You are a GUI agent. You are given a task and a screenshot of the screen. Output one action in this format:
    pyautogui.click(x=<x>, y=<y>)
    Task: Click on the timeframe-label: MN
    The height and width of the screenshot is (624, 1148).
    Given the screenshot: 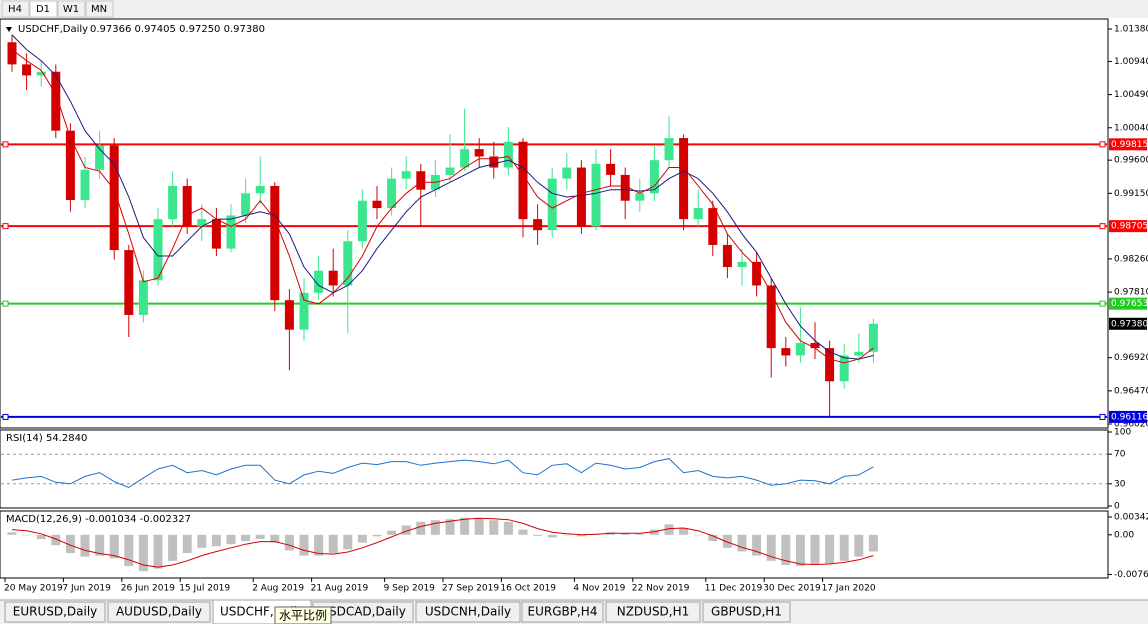 What is the action you would take?
    pyautogui.click(x=99, y=9)
    